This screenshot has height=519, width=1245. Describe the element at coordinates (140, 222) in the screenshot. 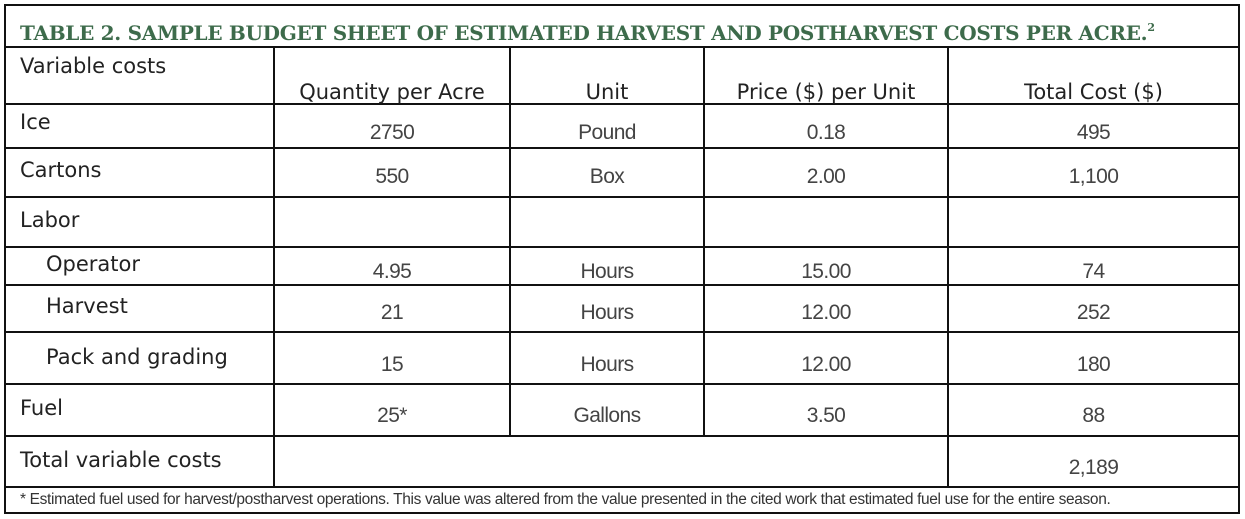

I see `row-label: Labor` at that location.